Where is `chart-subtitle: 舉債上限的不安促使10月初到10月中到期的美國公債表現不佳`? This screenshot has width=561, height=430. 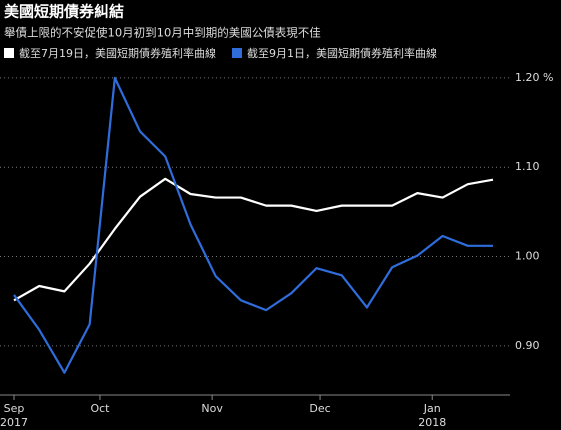
chart-subtitle: 舉債上限的不安促使10月初到10月中到期的美國公債表現不佳 is located at coordinates (162, 33).